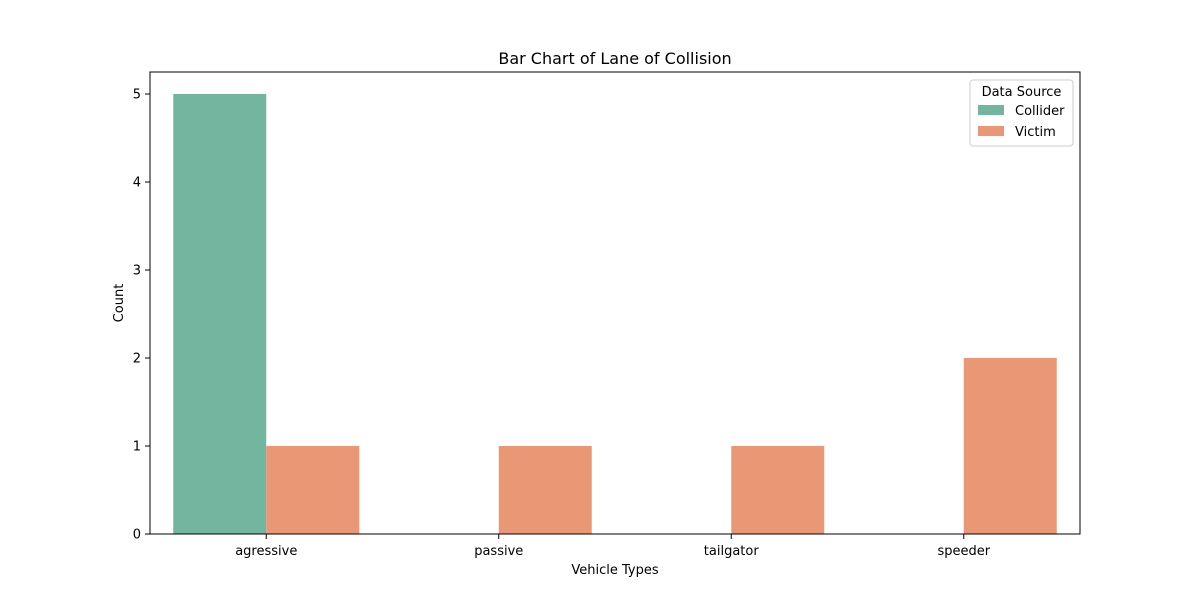 This screenshot has width=1200, height=605. I want to click on legend-title: Data Source, so click(1022, 92).